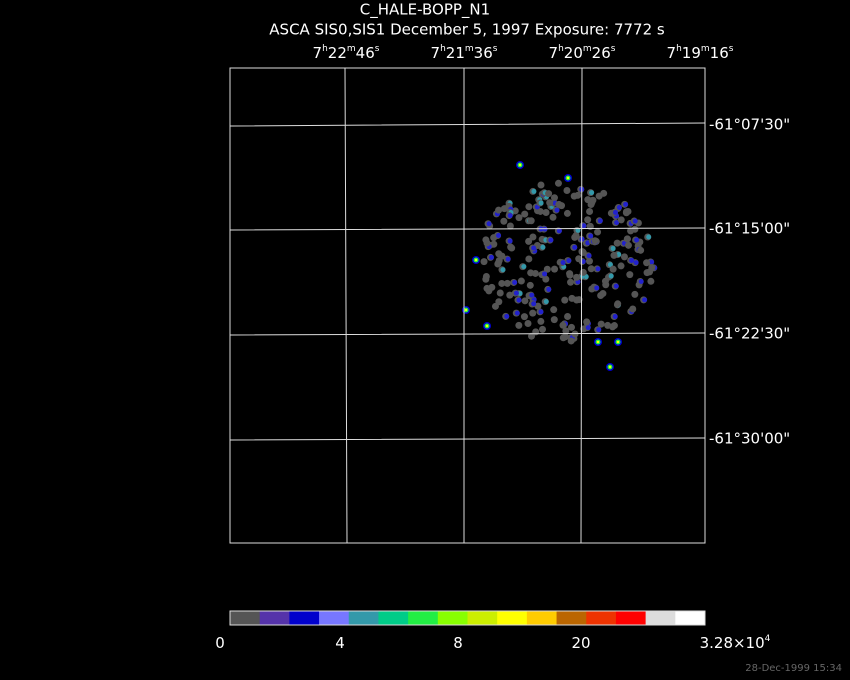  What do you see at coordinates (340, 643) in the screenshot?
I see `colorbar-label: 4` at bounding box center [340, 643].